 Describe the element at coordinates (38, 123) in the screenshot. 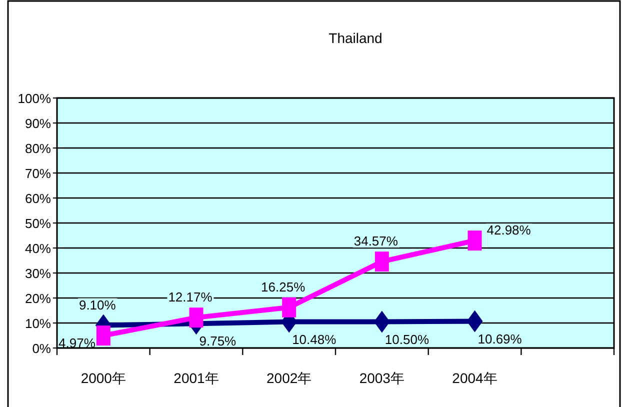

I see `y-tick-label: 90%` at that location.